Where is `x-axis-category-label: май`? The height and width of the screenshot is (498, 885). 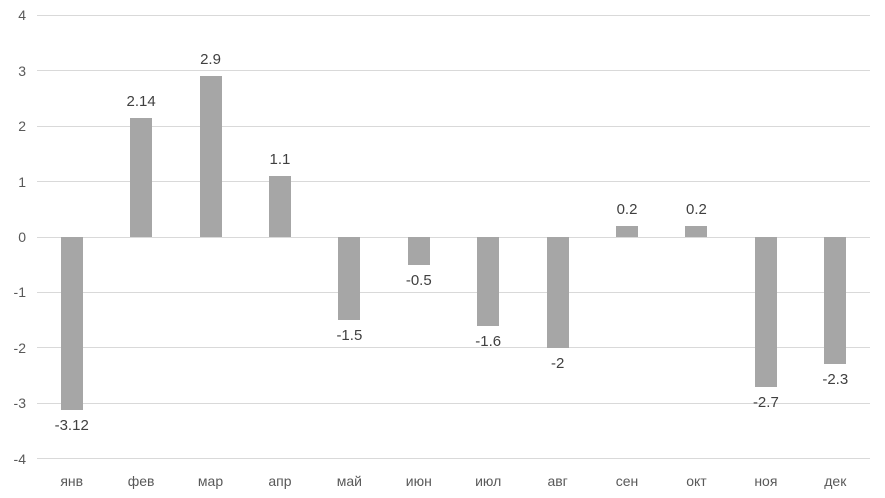 x-axis-category-label: май is located at coordinates (349, 481).